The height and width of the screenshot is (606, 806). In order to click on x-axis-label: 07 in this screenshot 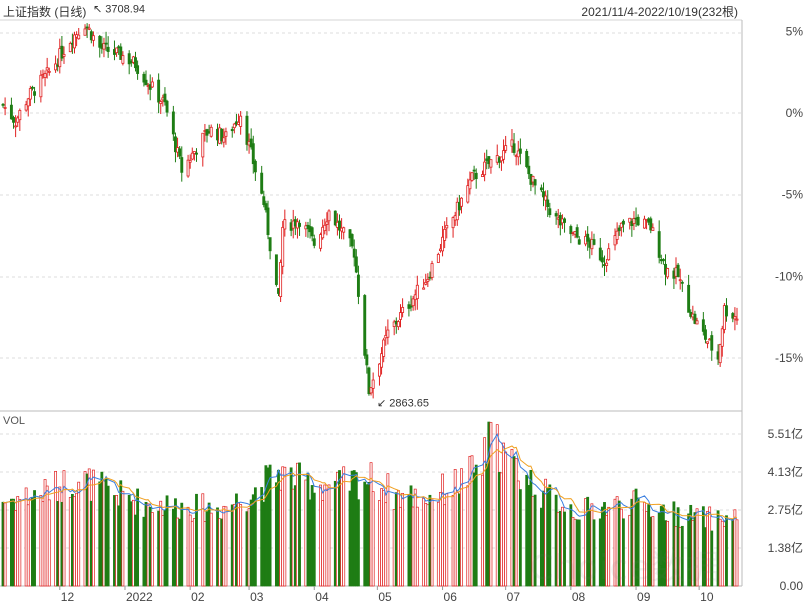, I will do `click(514, 597)`.